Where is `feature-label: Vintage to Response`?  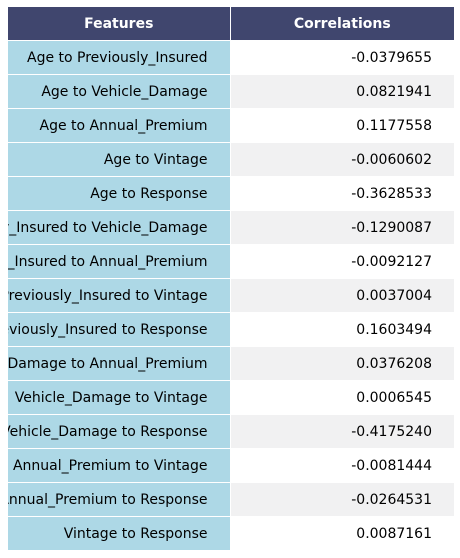 feature-label: Vintage to Response is located at coordinates (135, 533).